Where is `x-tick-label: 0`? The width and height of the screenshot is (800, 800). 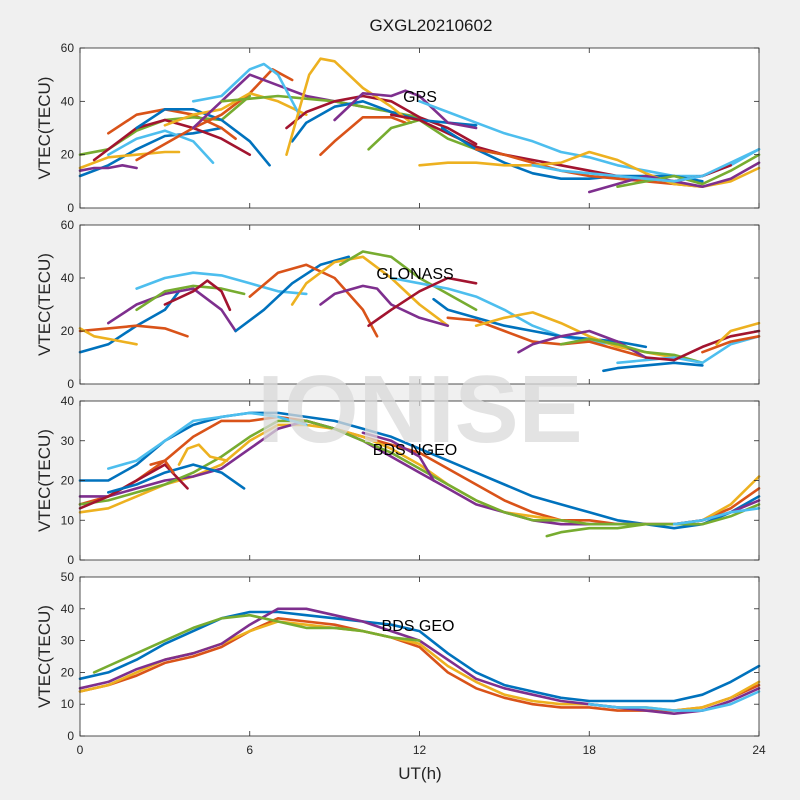 x-tick-label: 0 is located at coordinates (80, 750).